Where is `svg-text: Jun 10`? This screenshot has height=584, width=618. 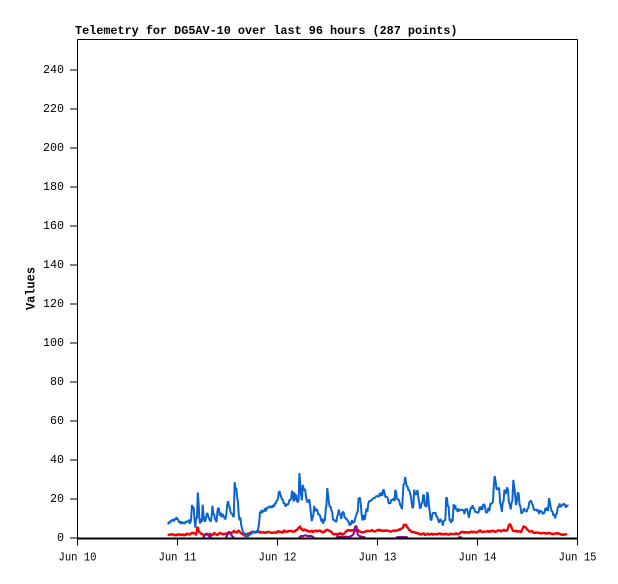
svg-text: Jun 10 is located at coordinates (78, 558).